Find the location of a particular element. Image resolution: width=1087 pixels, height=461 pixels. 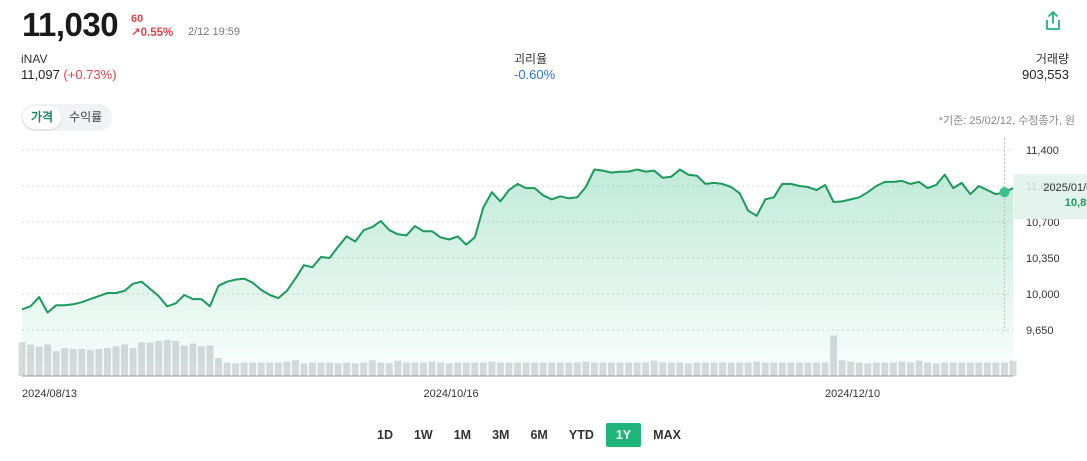

volume-label: 거래량 is located at coordinates (1052, 59).